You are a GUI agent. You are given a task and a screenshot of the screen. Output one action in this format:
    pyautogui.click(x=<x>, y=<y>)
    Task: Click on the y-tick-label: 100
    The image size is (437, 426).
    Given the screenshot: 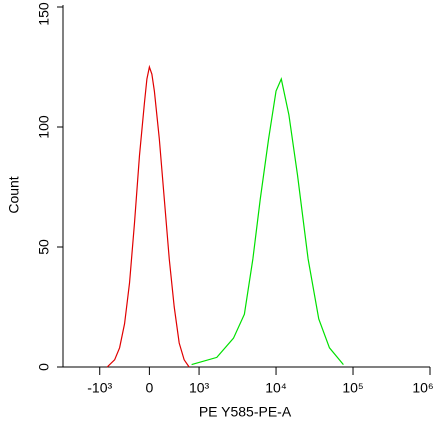 What is the action you would take?
    pyautogui.click(x=44, y=127)
    